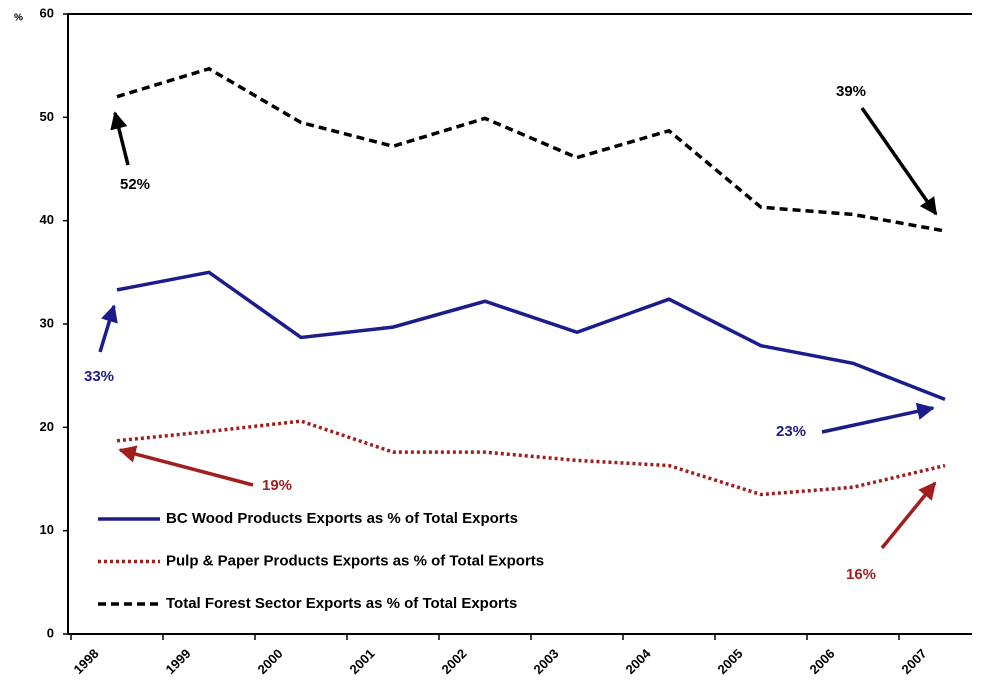  What do you see at coordinates (47, 116) in the screenshot?
I see `y-tick-label: 50` at bounding box center [47, 116].